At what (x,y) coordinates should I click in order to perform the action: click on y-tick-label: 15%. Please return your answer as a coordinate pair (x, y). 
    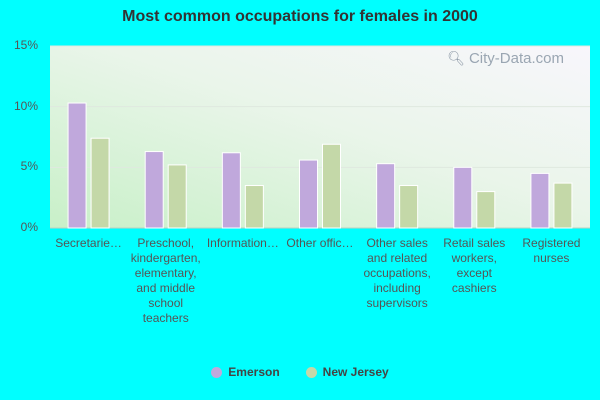
    Looking at the image, I should click on (25, 45).